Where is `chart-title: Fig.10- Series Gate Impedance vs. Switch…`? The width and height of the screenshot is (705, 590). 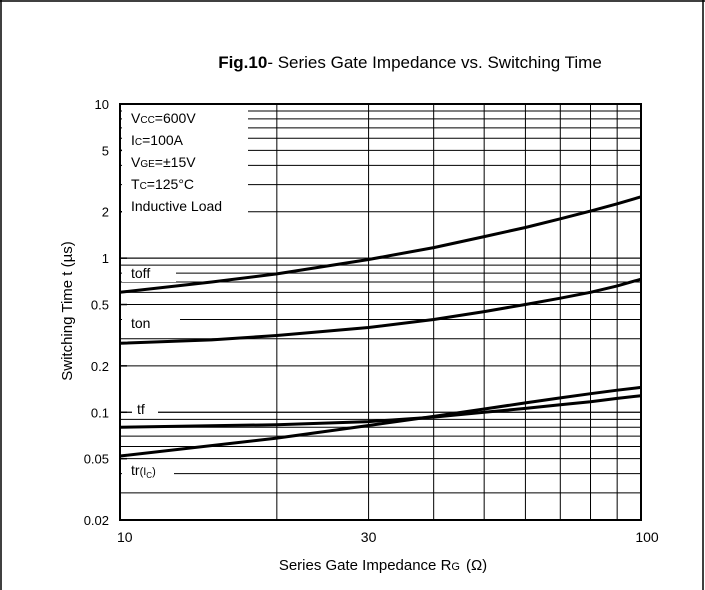 chart-title: Fig.10- Series Gate Impedance vs. Switch… is located at coordinates (410, 62).